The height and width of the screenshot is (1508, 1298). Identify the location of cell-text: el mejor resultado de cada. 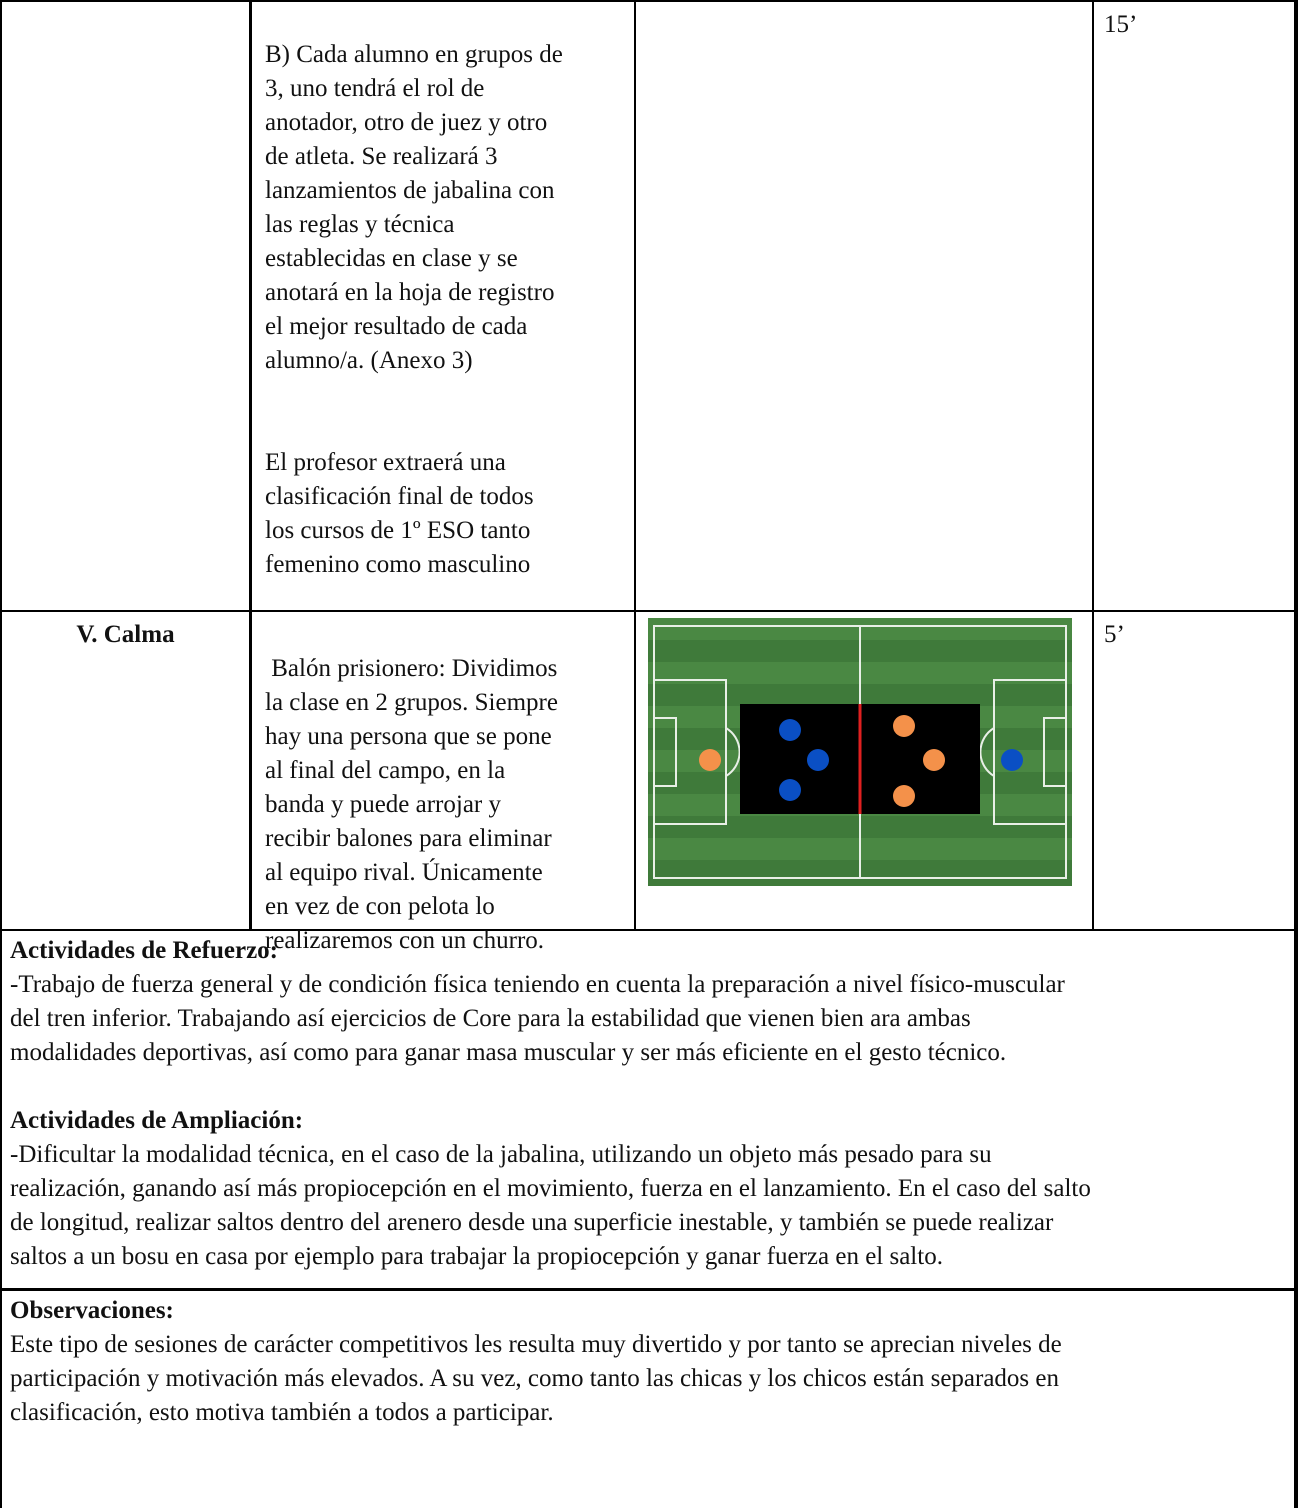
(396, 326).